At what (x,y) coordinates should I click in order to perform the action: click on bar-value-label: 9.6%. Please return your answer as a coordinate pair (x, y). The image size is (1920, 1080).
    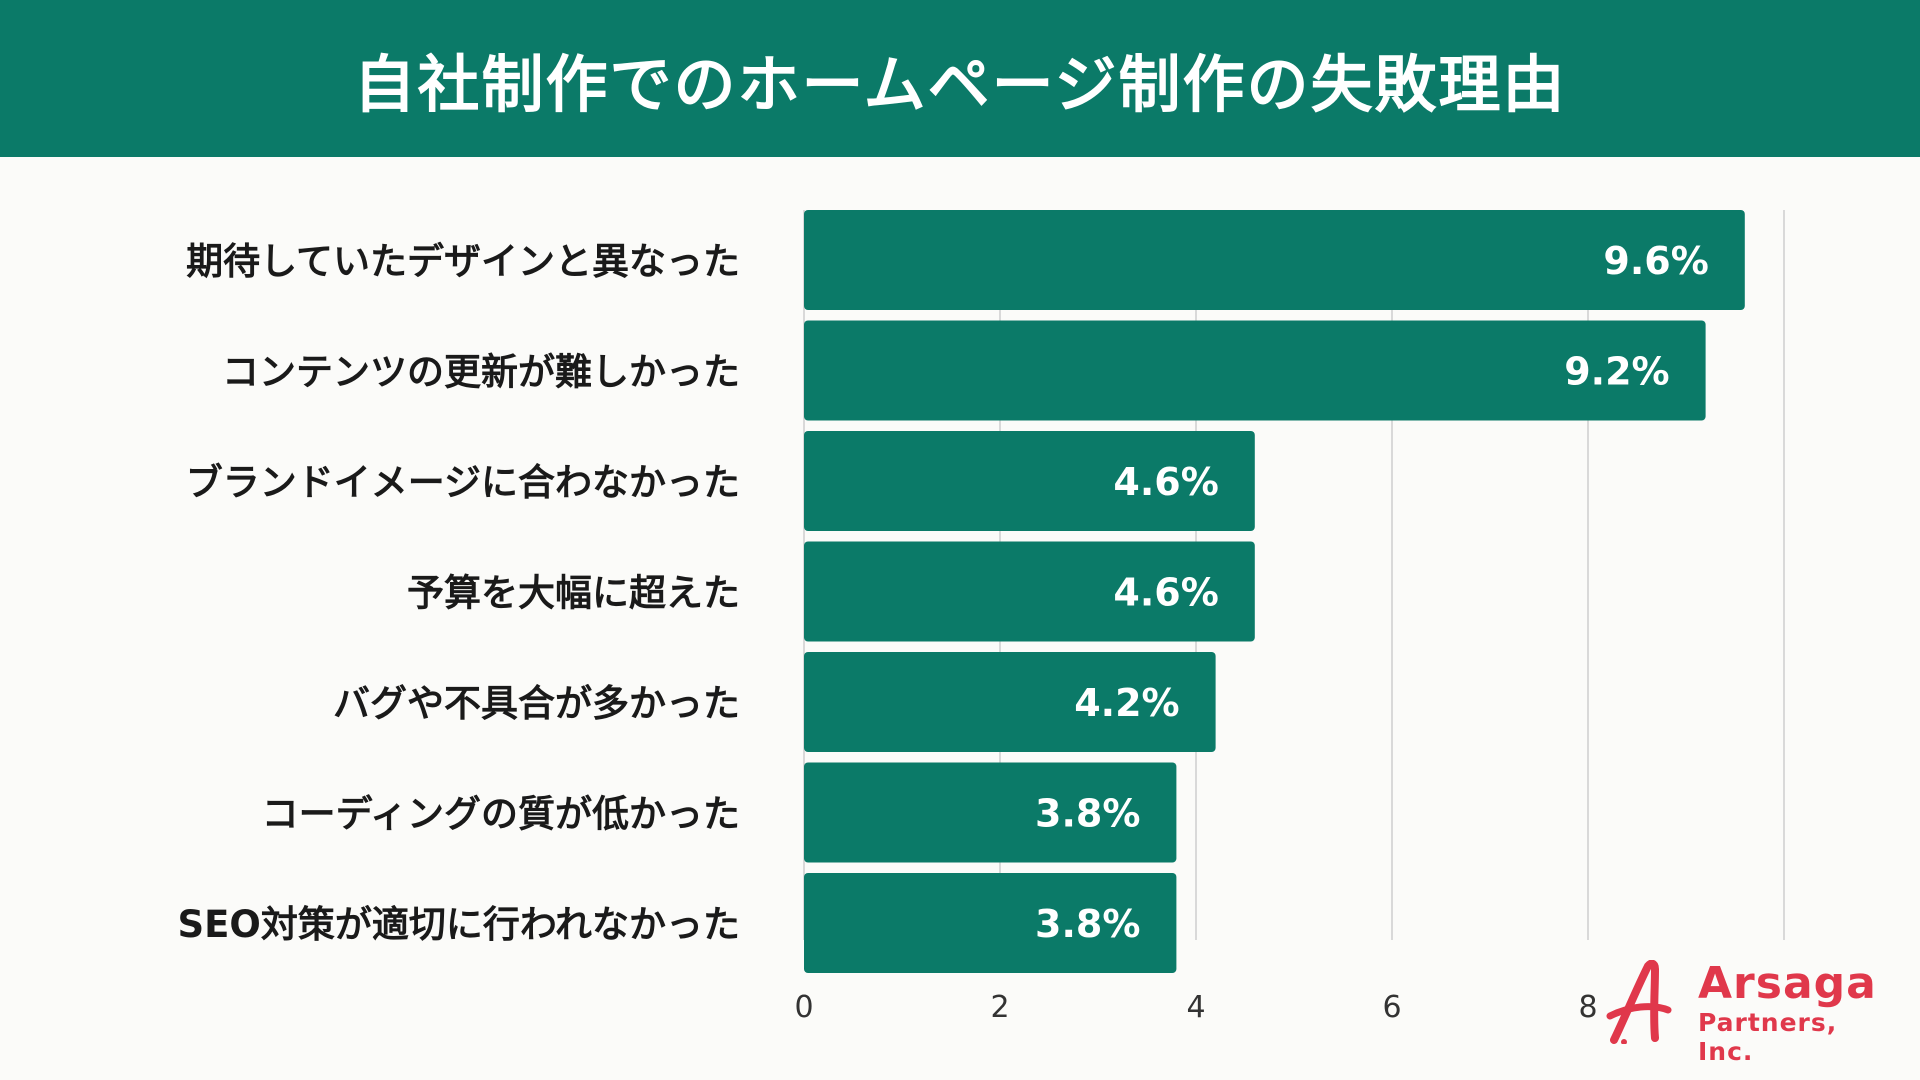
    Looking at the image, I should click on (1655, 261).